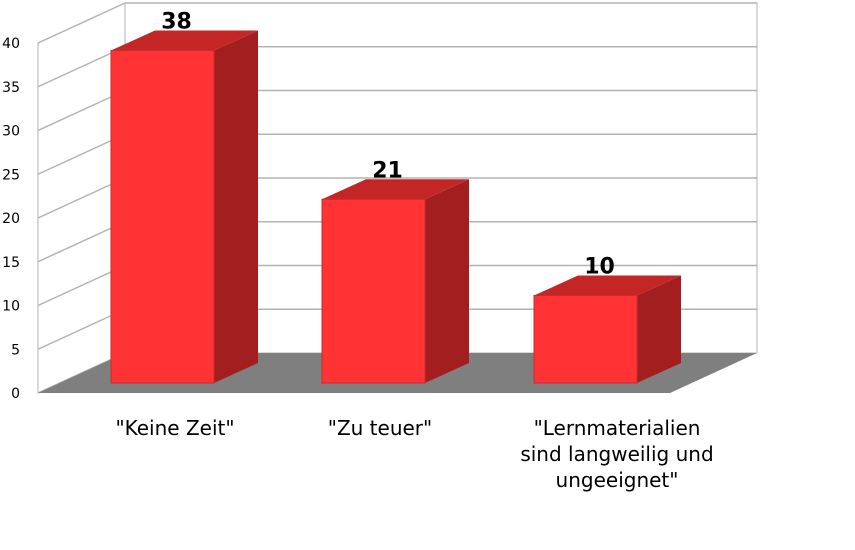  Describe the element at coordinates (15, 350) in the screenshot. I see `y-tick-label: 5` at that location.